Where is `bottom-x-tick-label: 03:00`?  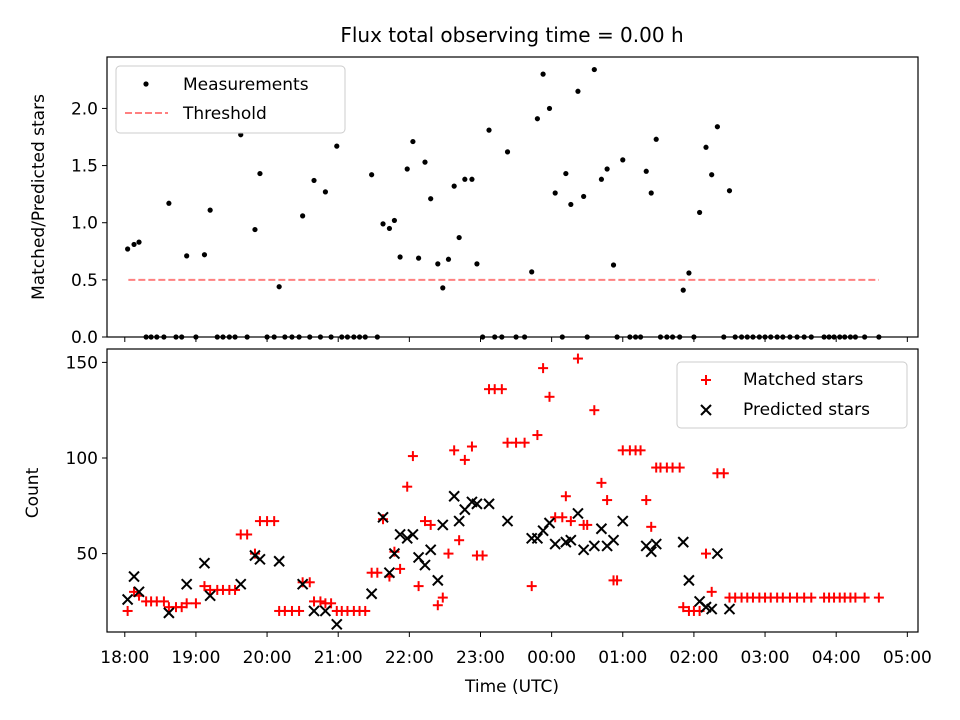 bottom-x-tick-label: 03:00 is located at coordinates (765, 658).